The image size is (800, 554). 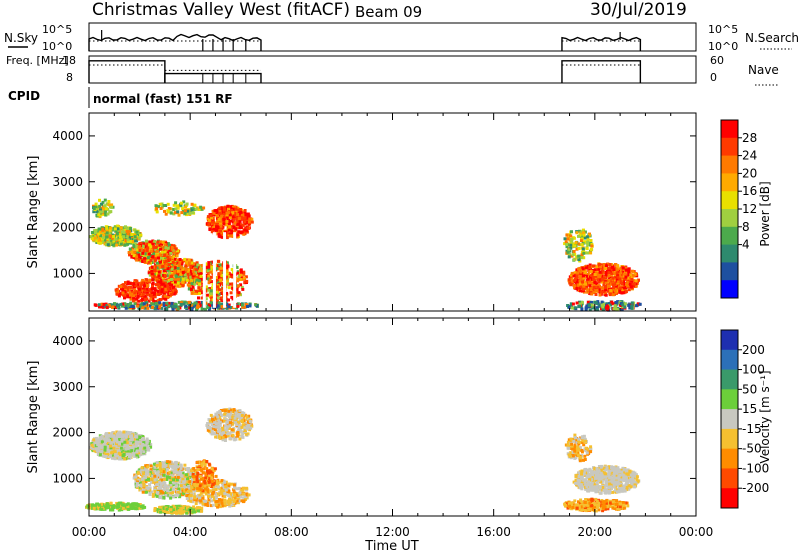 I want to click on freq-label: Freq. [MHz], so click(x=37, y=60).